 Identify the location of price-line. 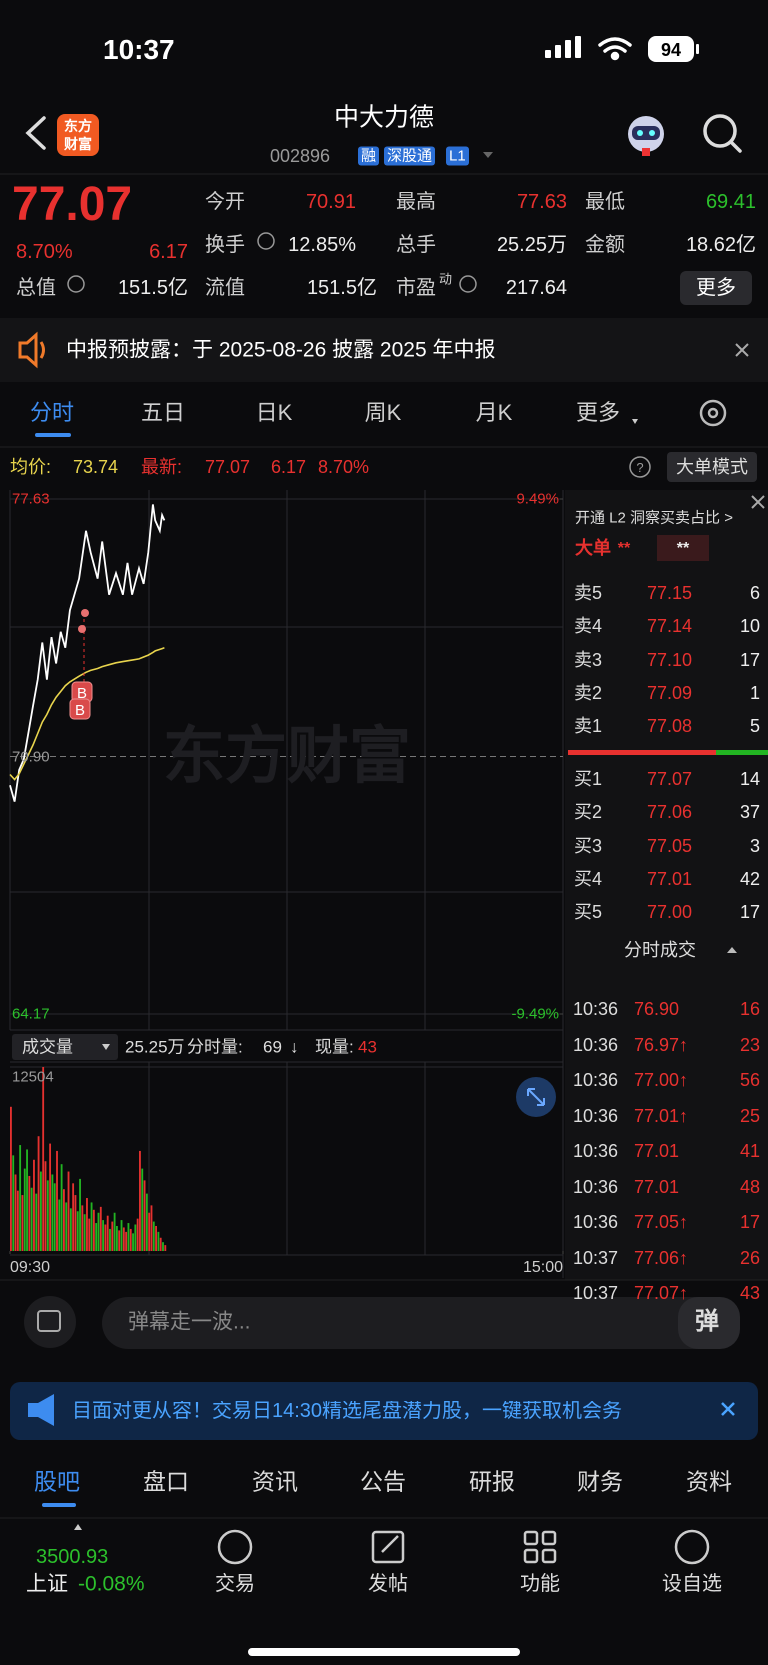
(87, 653).